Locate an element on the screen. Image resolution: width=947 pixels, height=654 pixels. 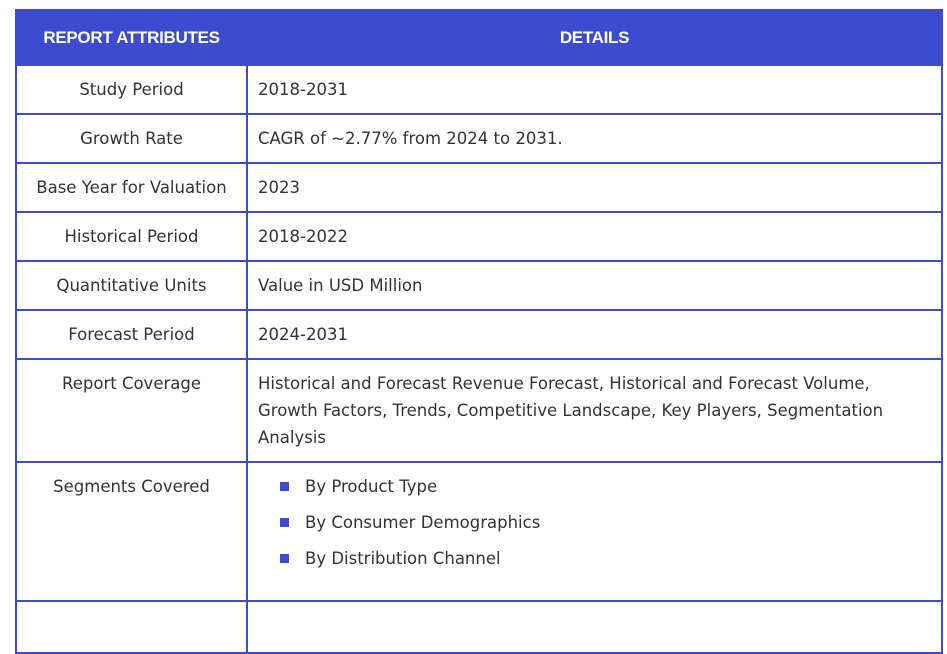
details-cell: CAGR of ~2.77% from 2024 to 2031. is located at coordinates (594, 138).